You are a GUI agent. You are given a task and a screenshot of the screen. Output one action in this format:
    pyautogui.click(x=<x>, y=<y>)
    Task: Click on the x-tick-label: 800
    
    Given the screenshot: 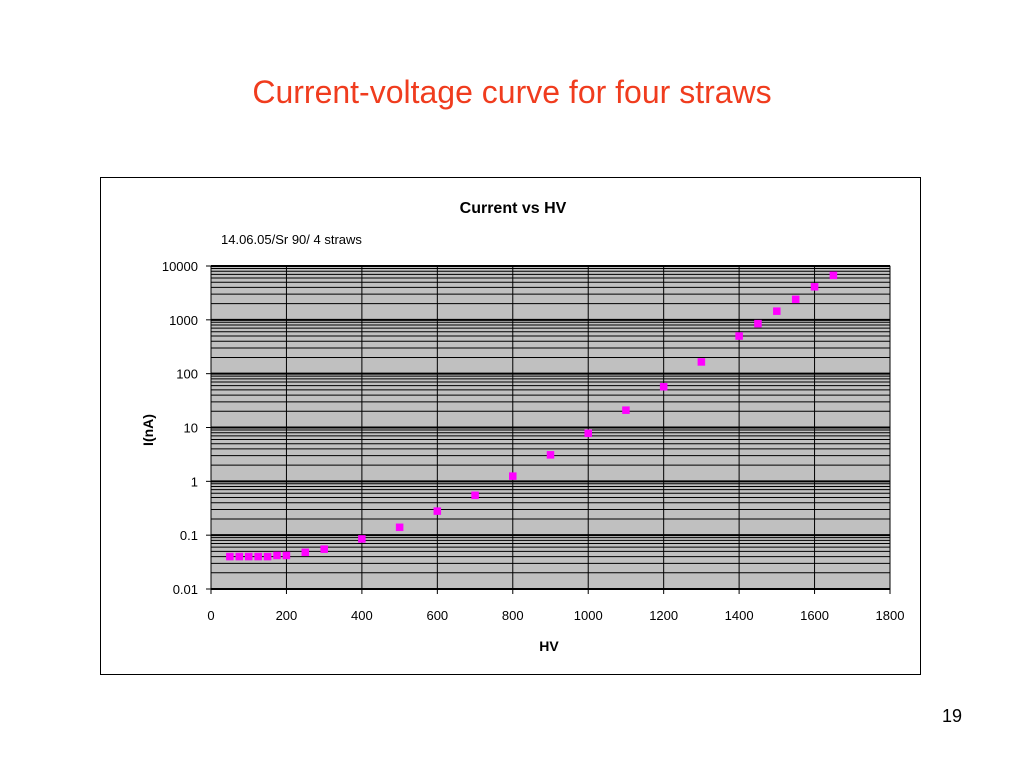 What is the action you would take?
    pyautogui.click(x=513, y=615)
    